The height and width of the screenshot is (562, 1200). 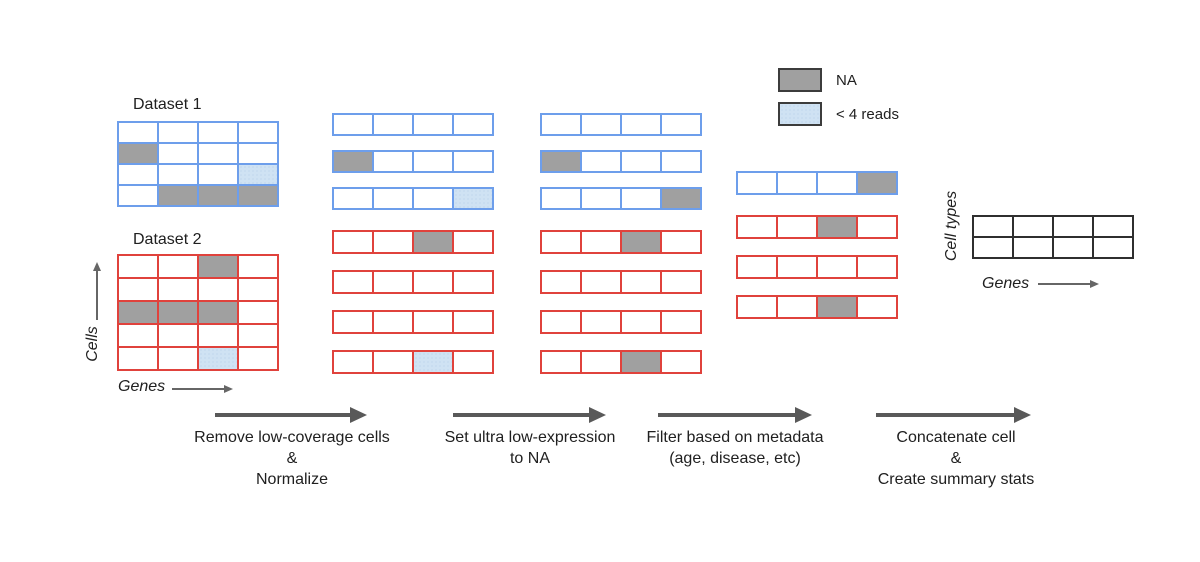 I want to click on genes-axis-right-arrow-icon, so click(x=1068, y=284).